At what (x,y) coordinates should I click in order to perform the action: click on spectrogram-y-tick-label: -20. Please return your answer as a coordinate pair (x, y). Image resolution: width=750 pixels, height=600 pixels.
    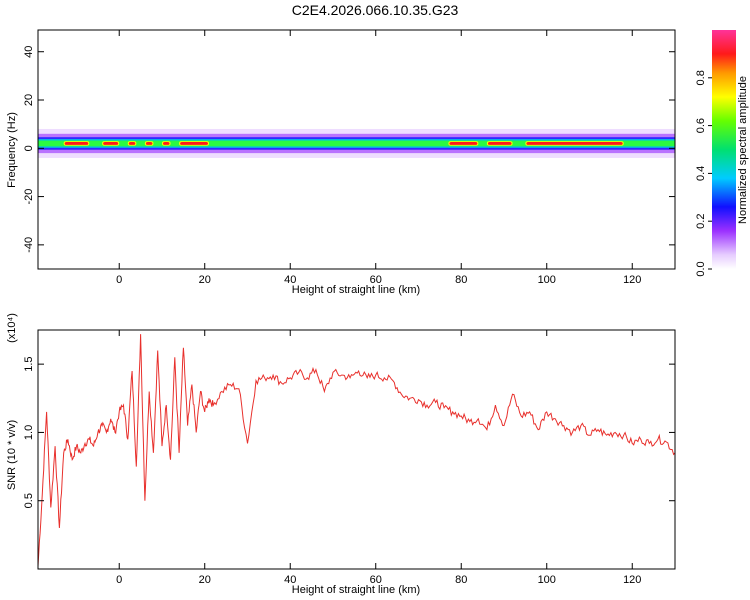
    Looking at the image, I should click on (29, 197).